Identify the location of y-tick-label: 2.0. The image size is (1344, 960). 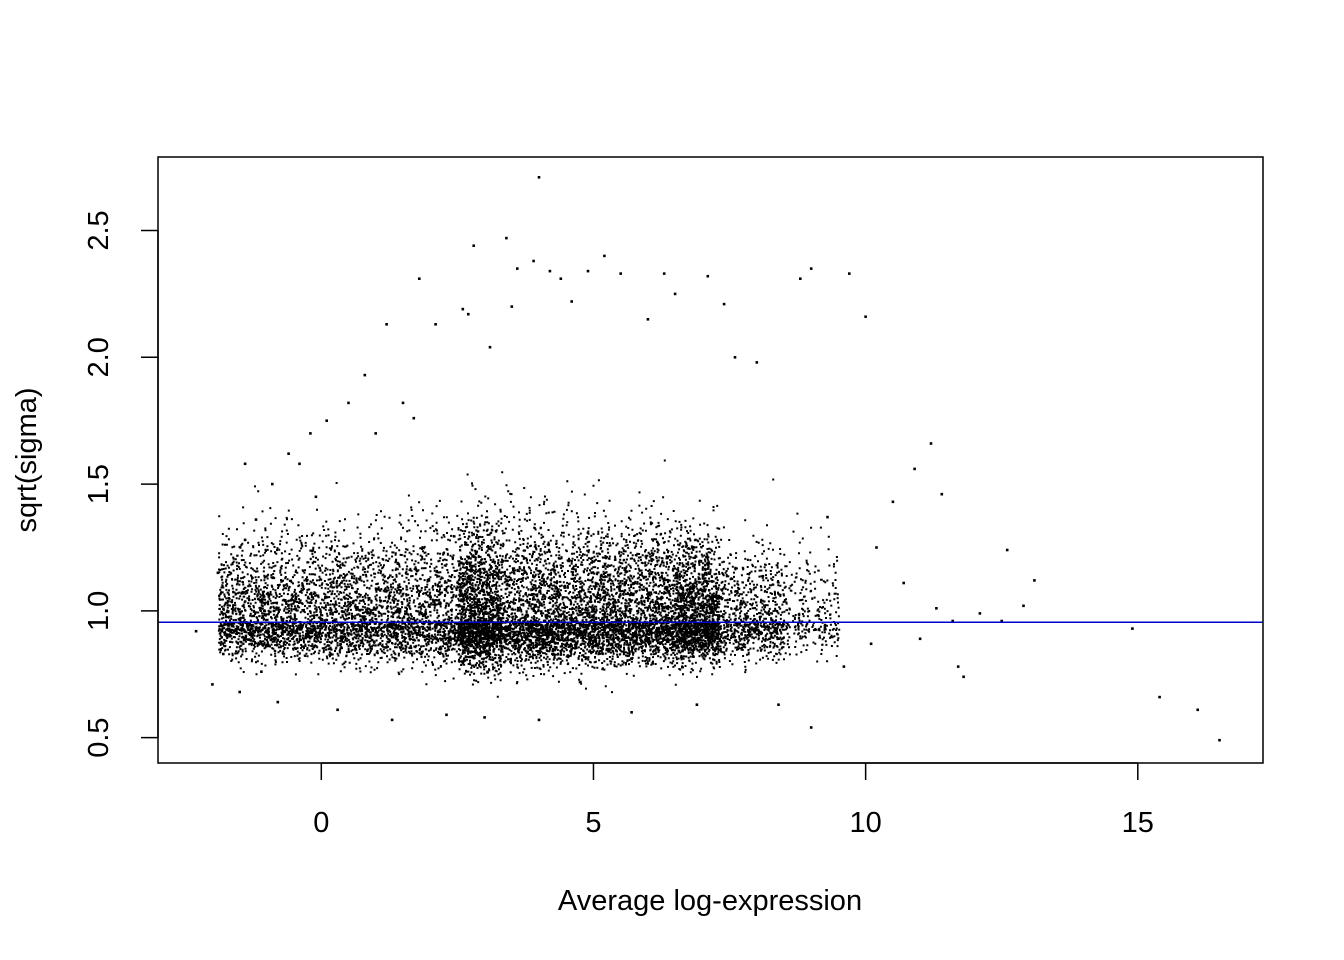
(99, 357).